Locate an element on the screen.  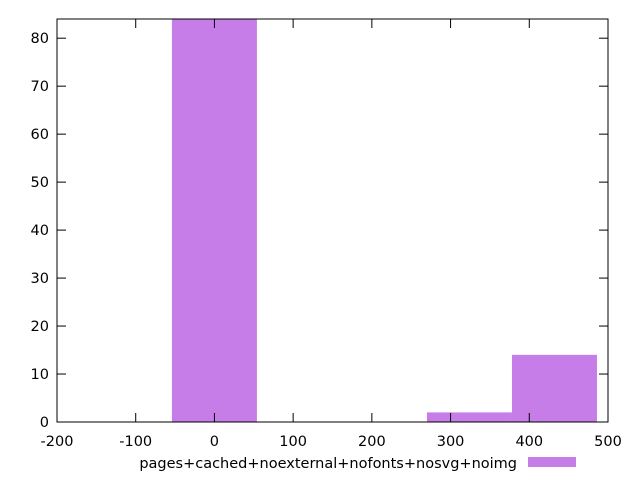
y-tick-label: 50 is located at coordinates (40, 183).